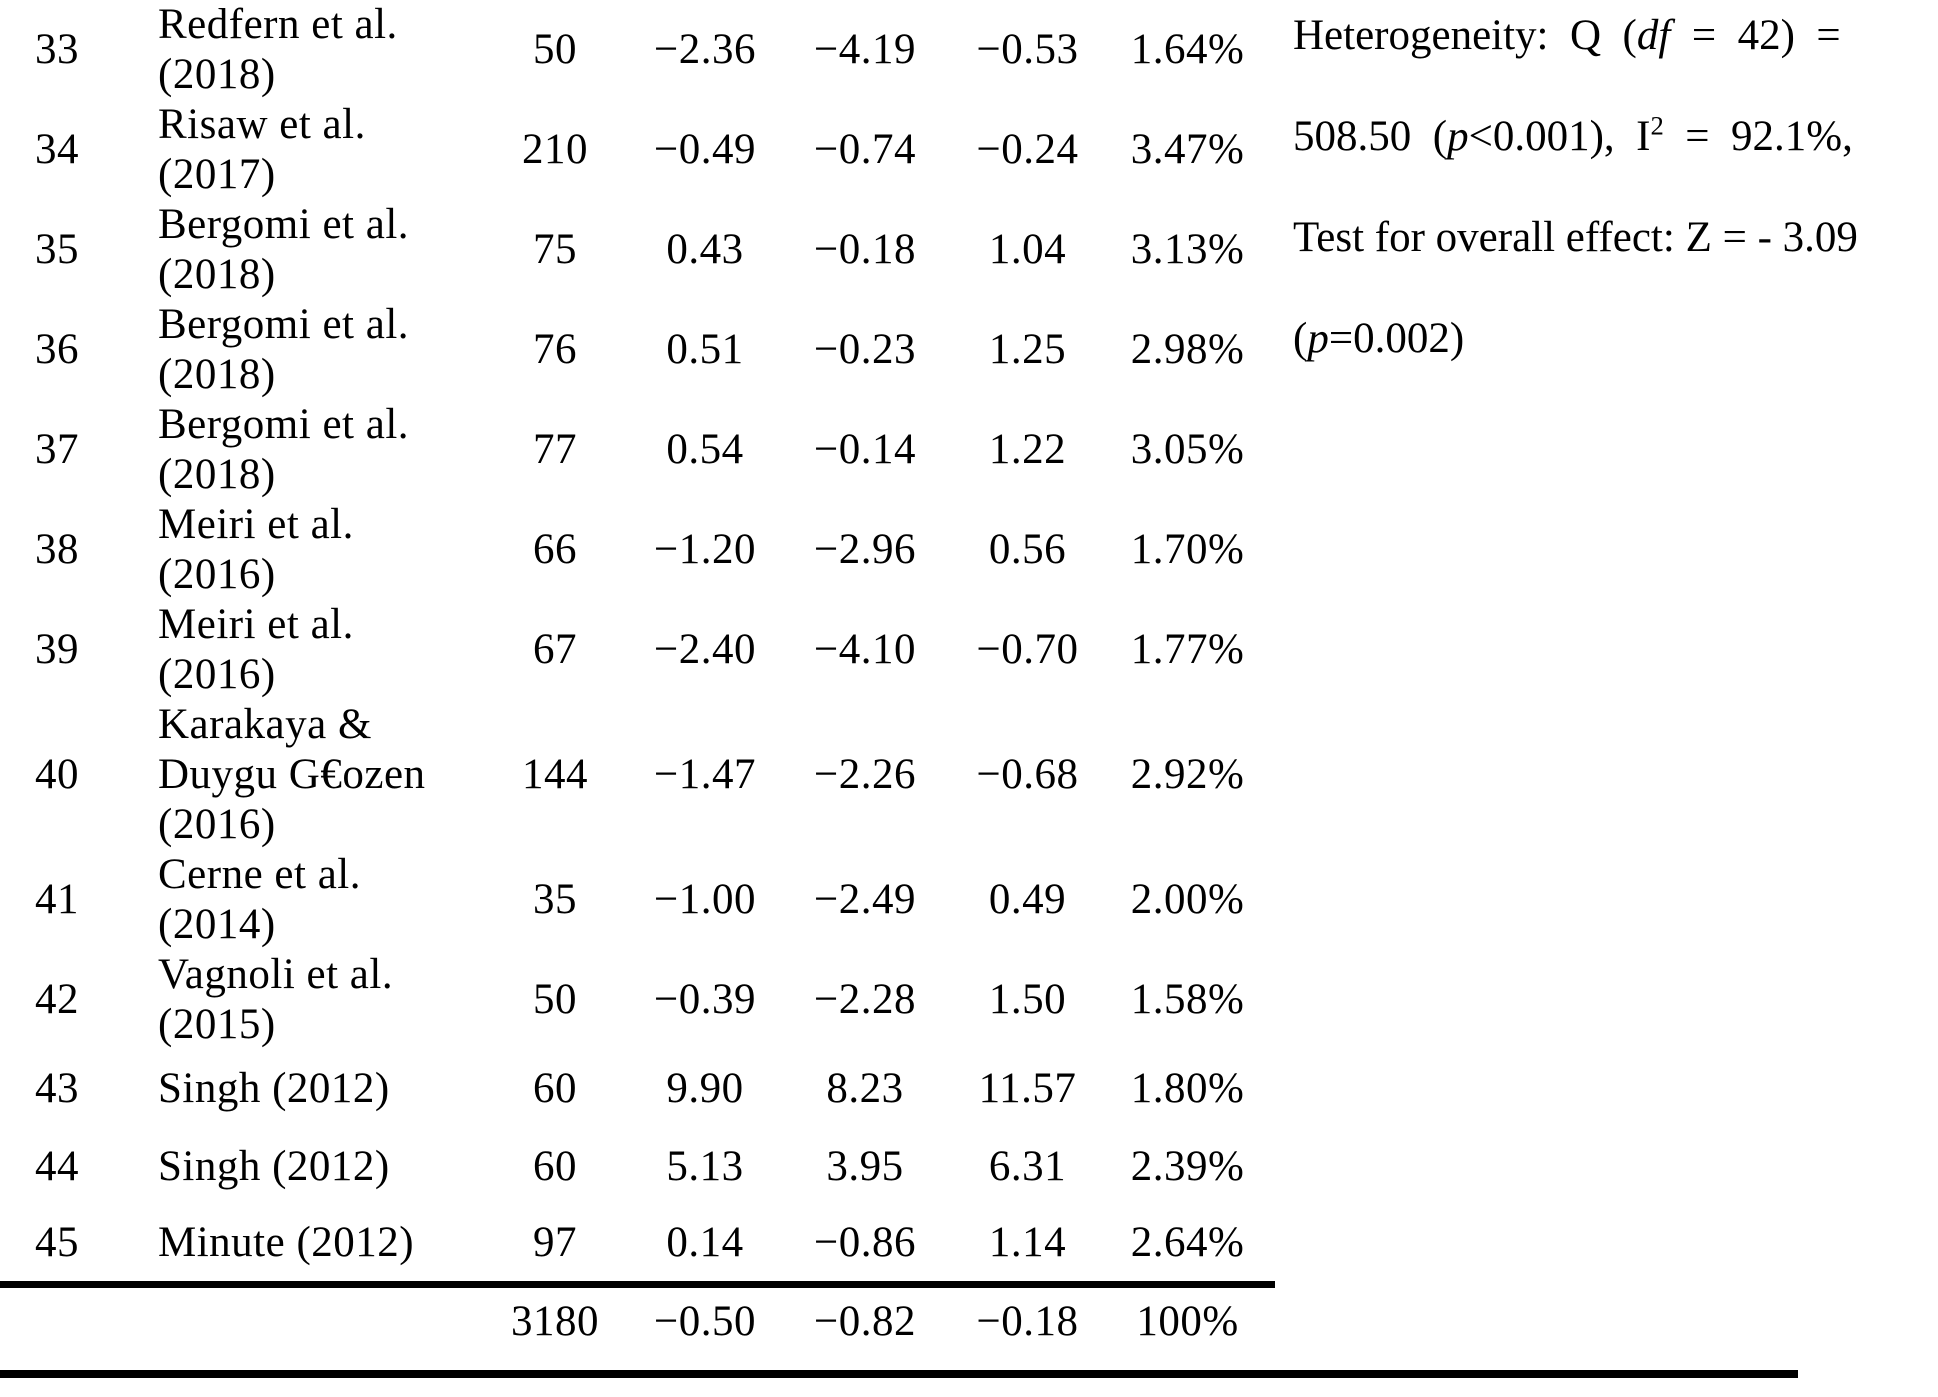  Describe the element at coordinates (864, 549) in the screenshot. I see `ci-lower: −2.96` at that location.